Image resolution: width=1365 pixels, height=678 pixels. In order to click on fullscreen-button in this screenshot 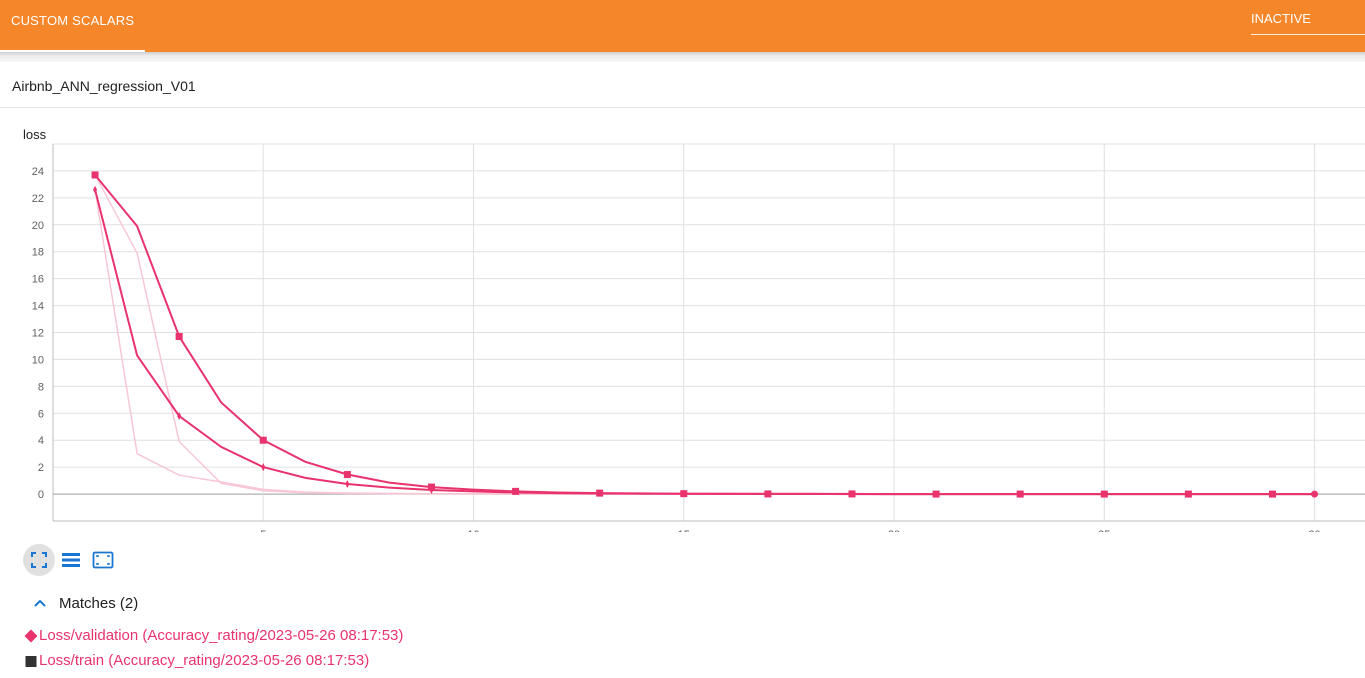, I will do `click(39, 560)`.